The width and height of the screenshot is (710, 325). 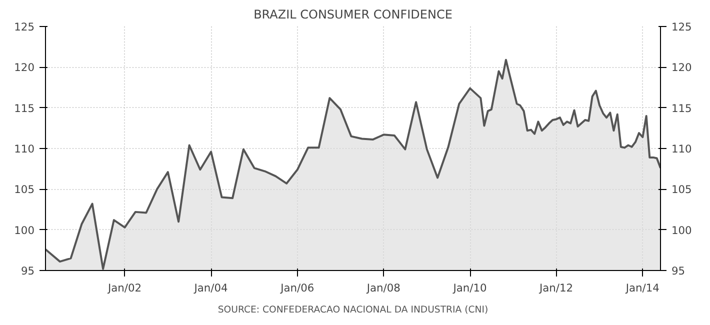 What do you see at coordinates (24, 108) in the screenshot?
I see `y-tick-label: 115` at bounding box center [24, 108].